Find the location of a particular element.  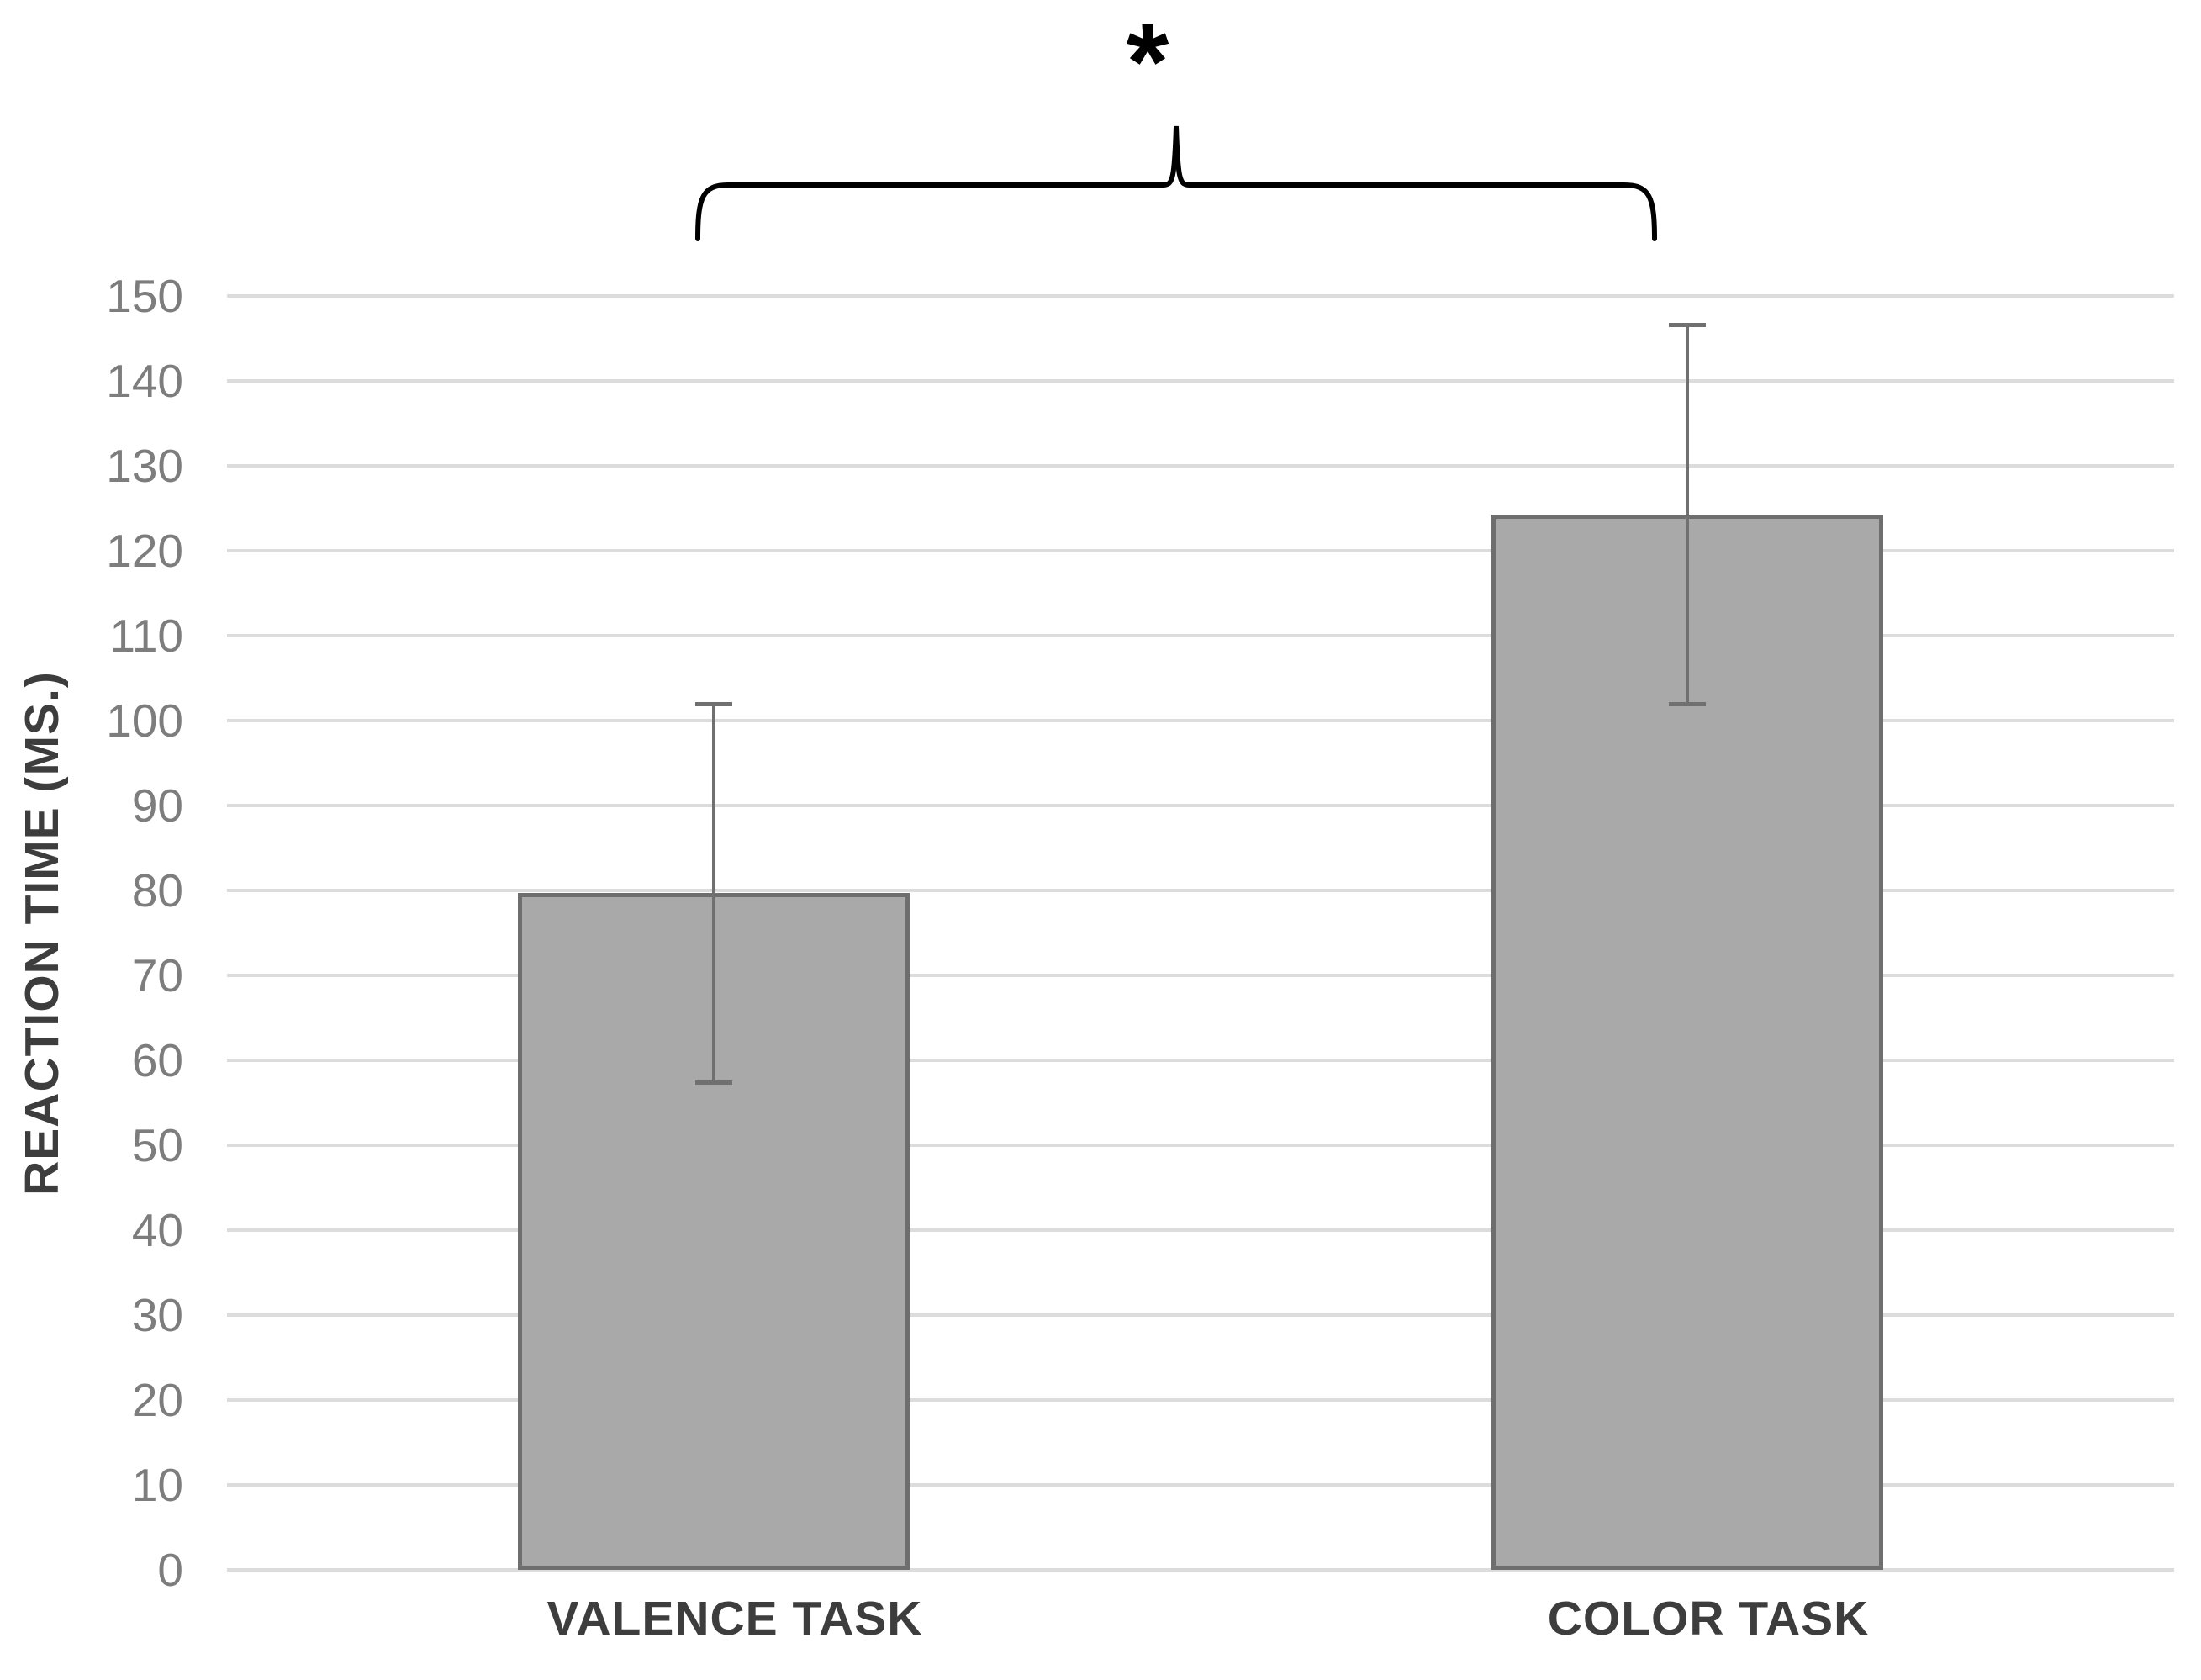

y-tick-label: 50 is located at coordinates (157, 1145).